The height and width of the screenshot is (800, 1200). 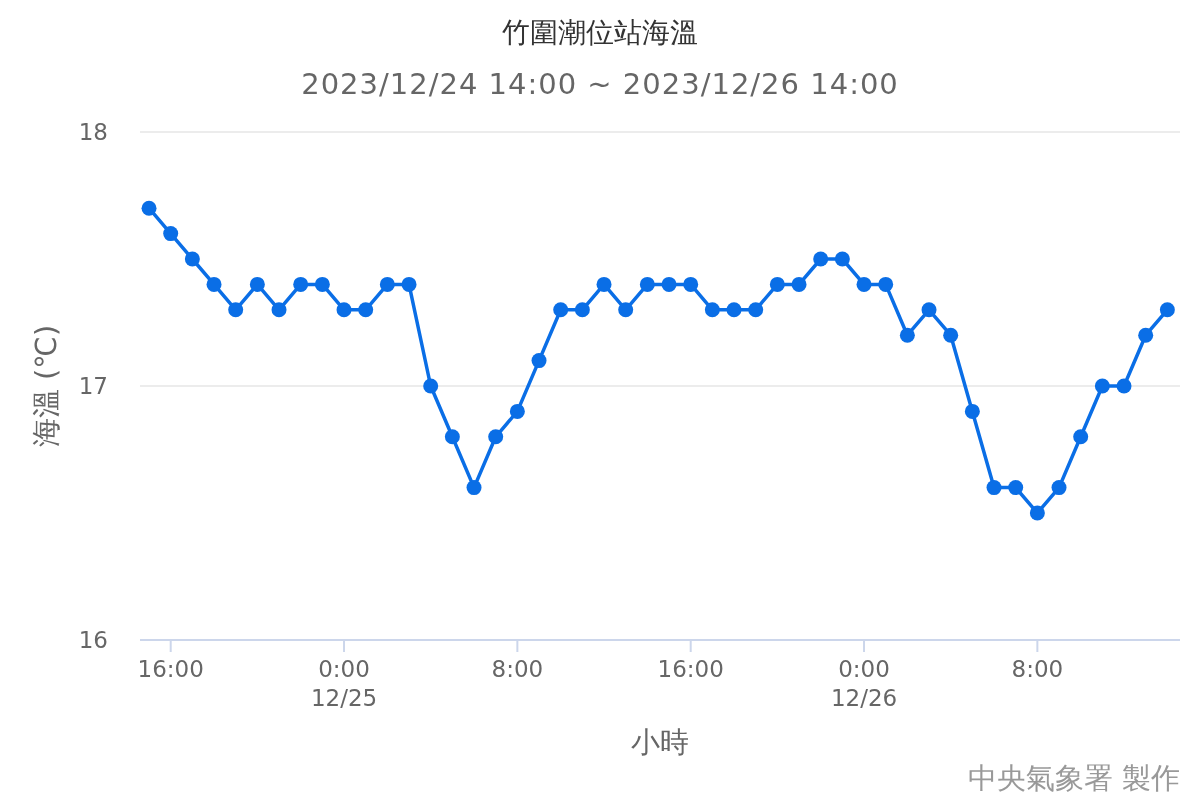 What do you see at coordinates (864, 683) in the screenshot?
I see `x-tick-label: 0:00 12/26` at bounding box center [864, 683].